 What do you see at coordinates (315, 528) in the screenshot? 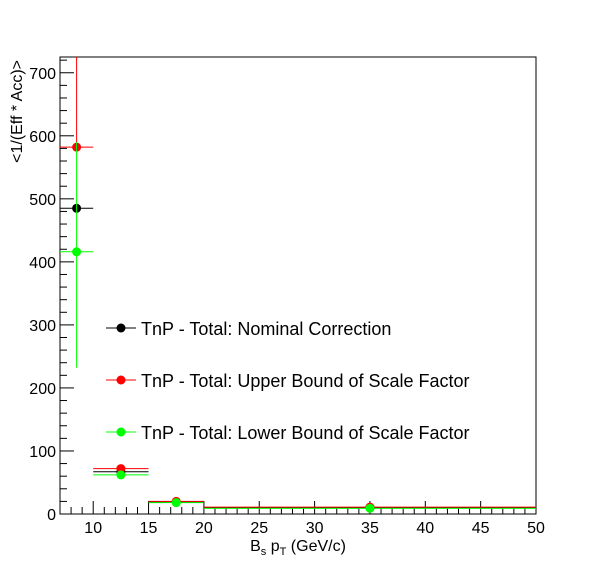
I see `x-tick-label: 30` at bounding box center [315, 528].